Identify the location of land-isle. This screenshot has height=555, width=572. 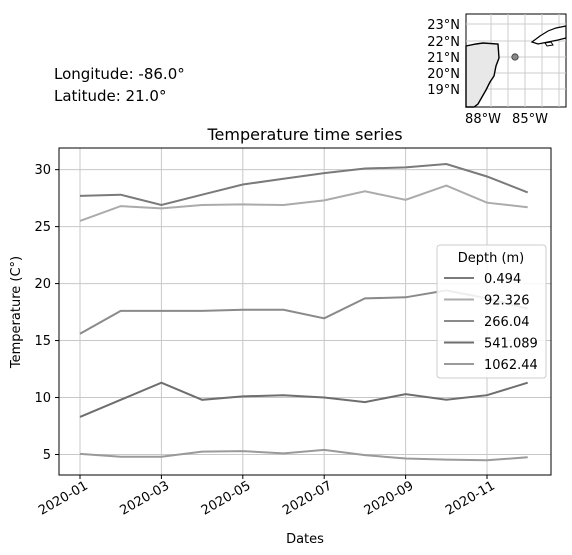
(549, 44).